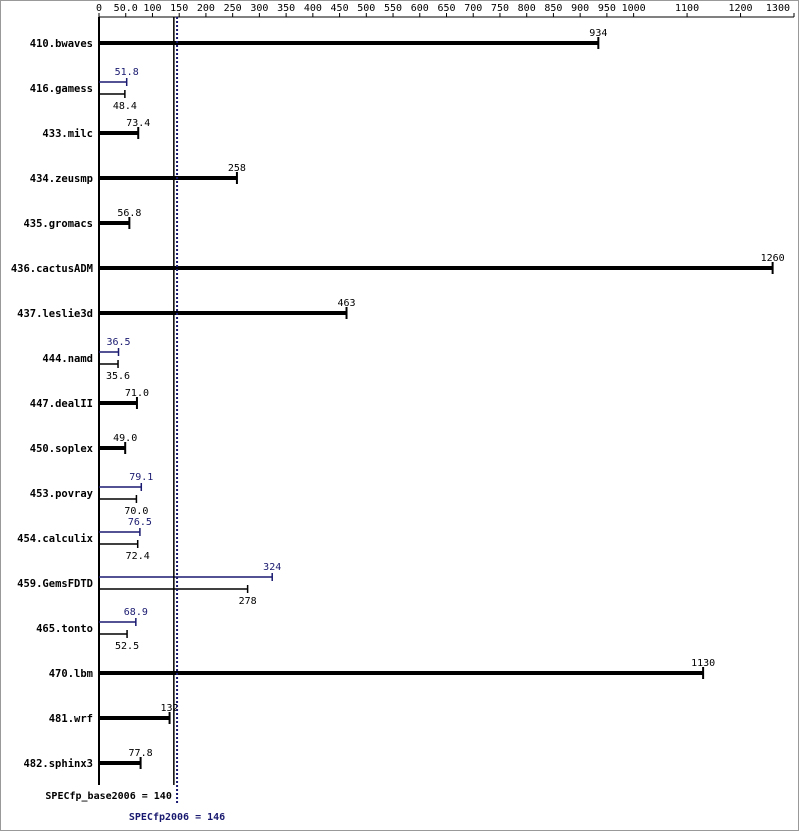  I want to click on x-tick-label: 350, so click(286, 8).